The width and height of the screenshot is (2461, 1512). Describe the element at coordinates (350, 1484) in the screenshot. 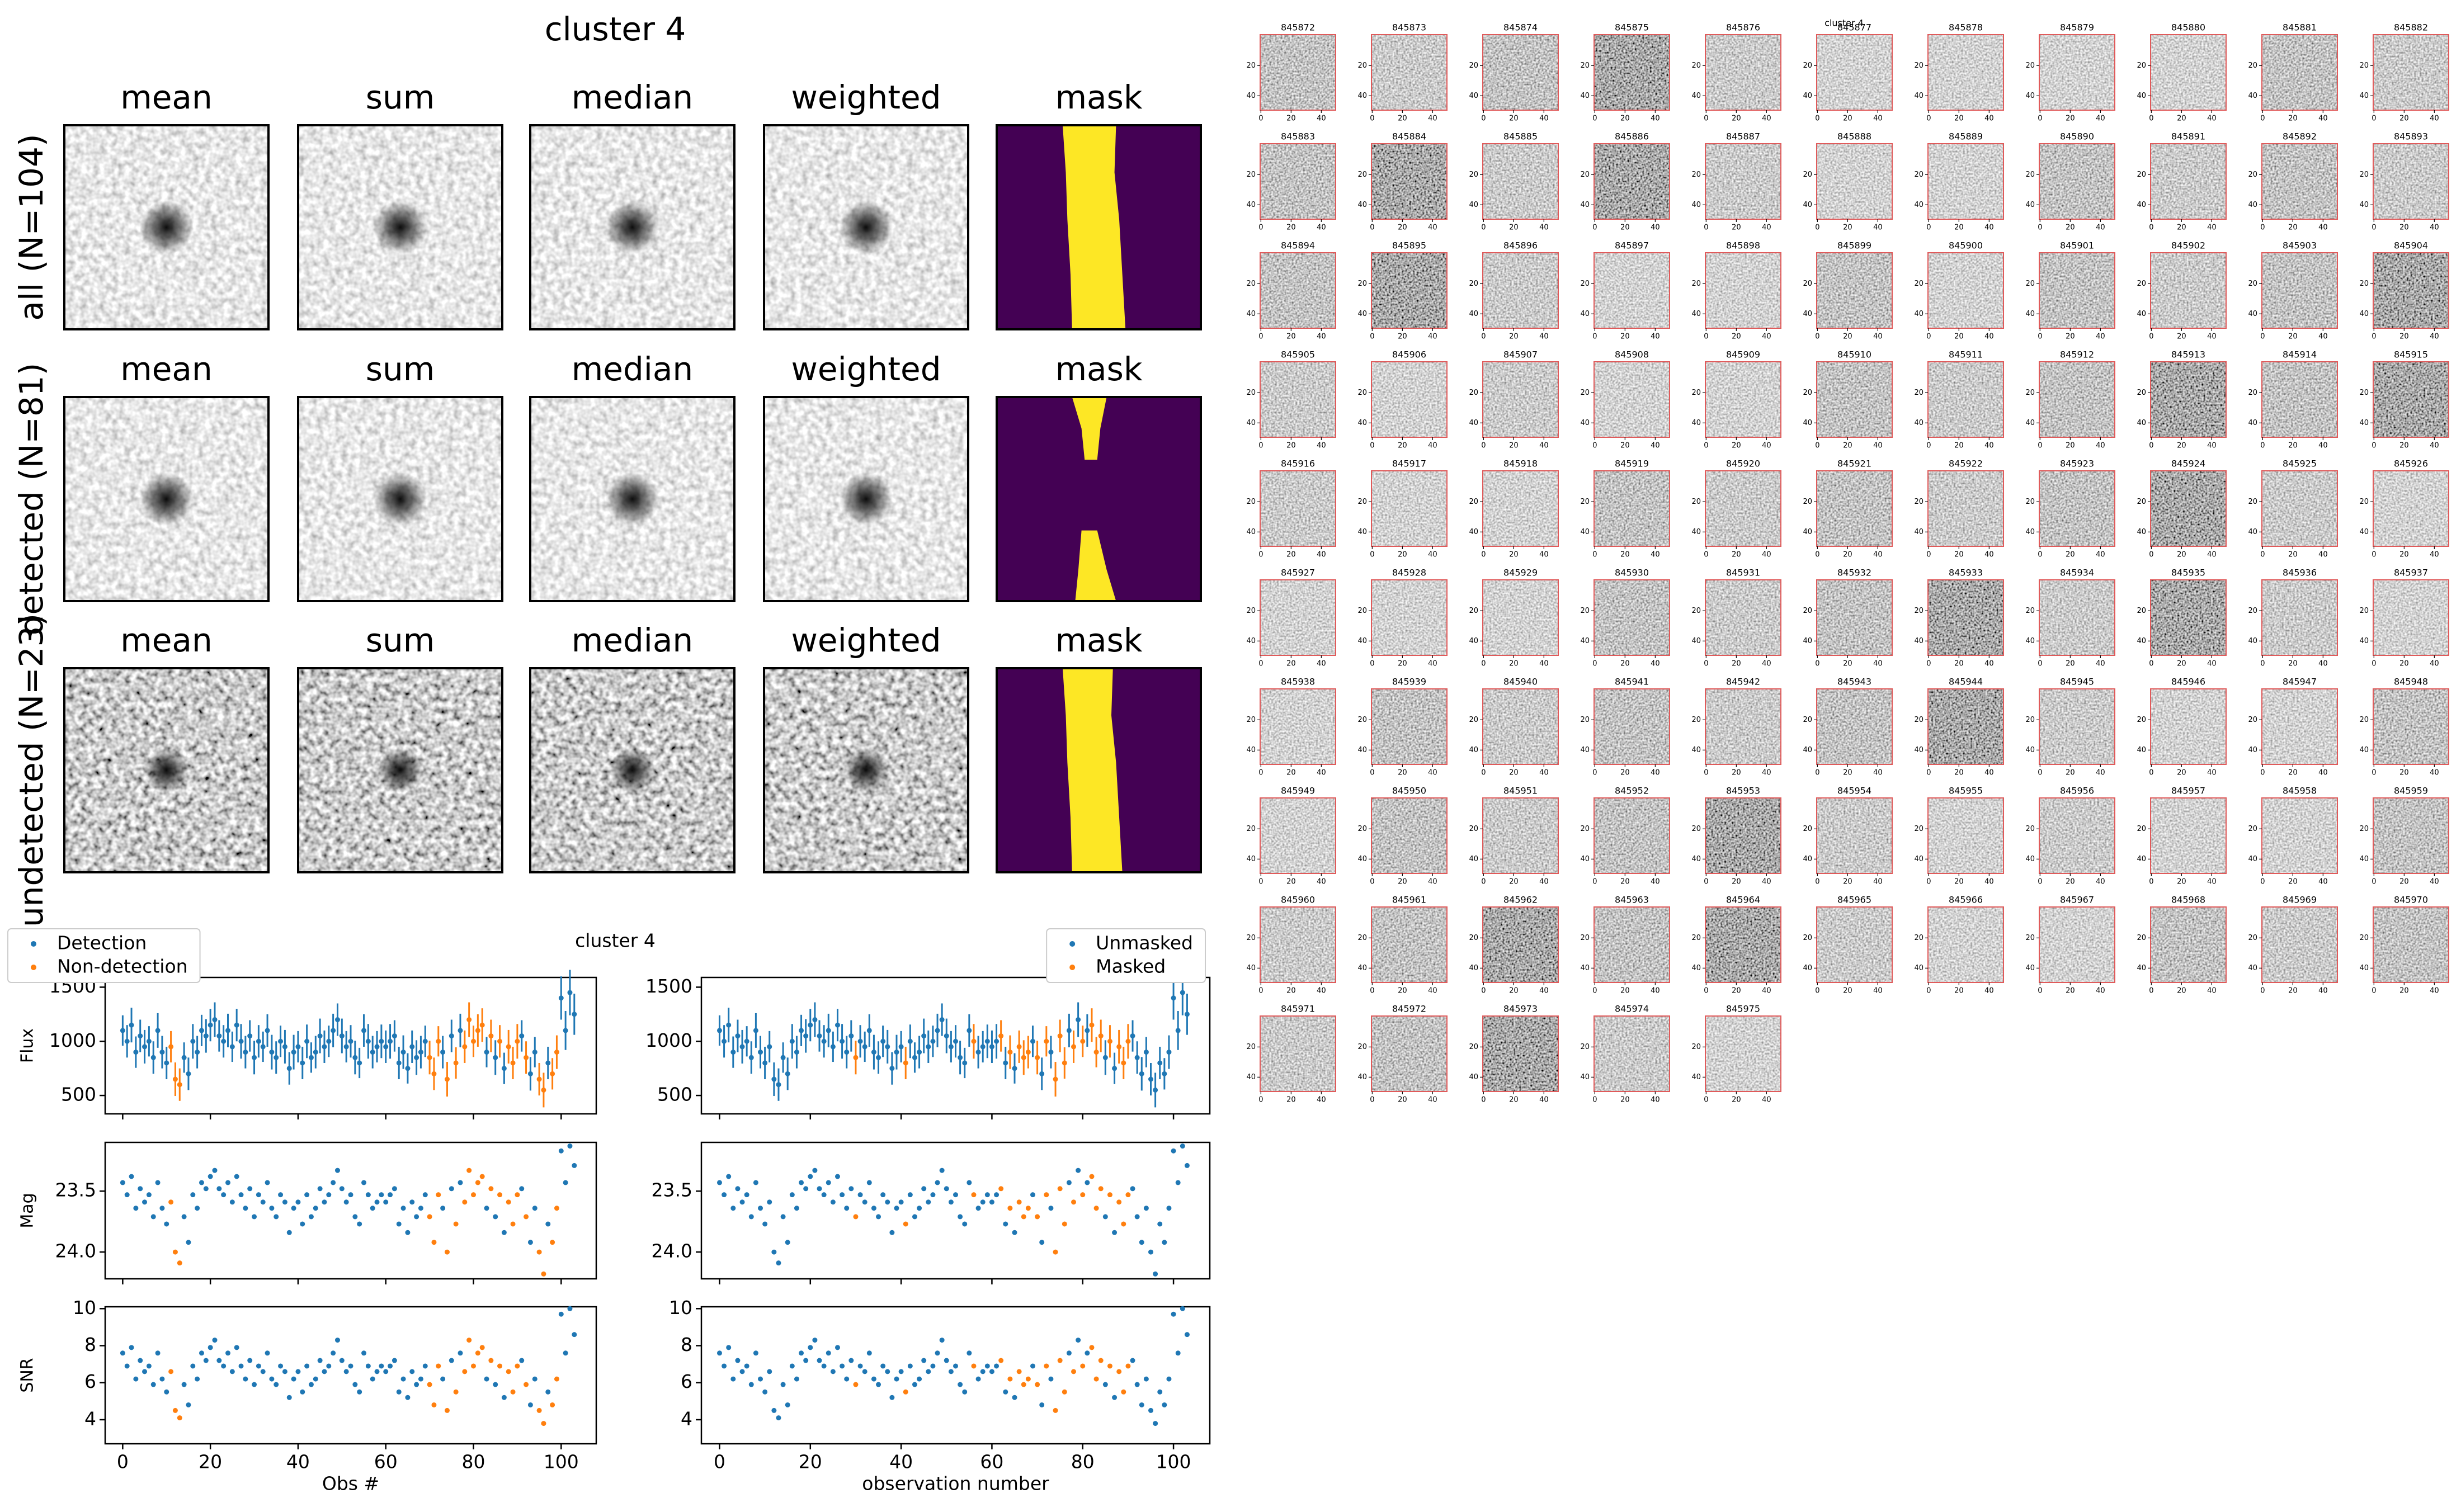

I see `x-axis-label: Obs #` at that location.